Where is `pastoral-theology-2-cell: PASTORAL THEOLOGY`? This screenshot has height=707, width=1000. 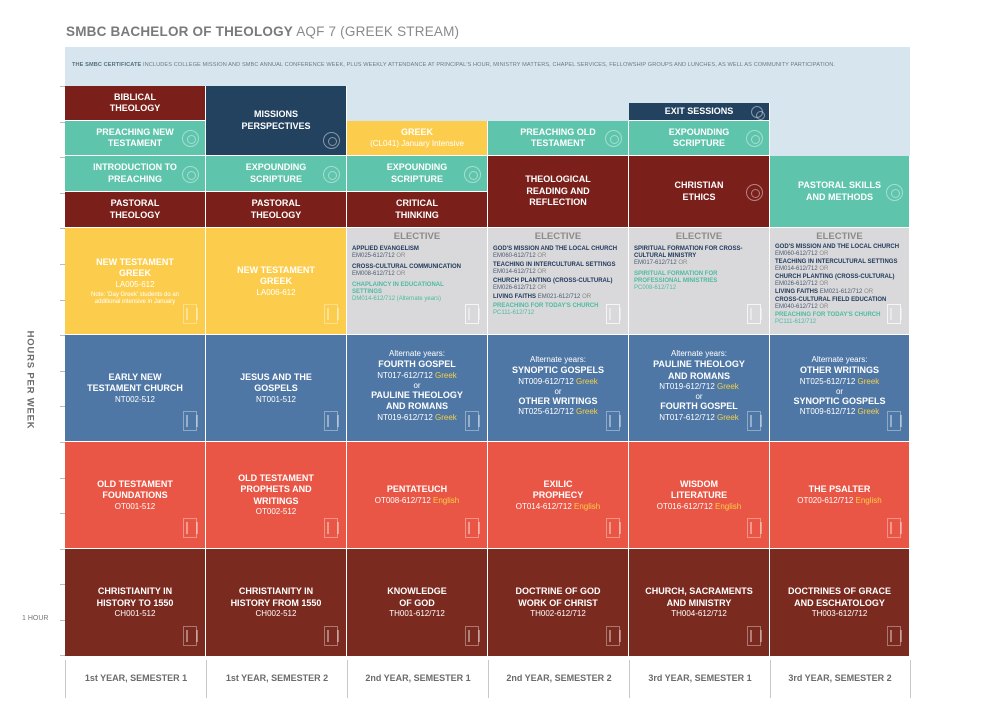
pastoral-theology-2-cell: PASTORAL THEOLOGY is located at coordinates (276, 210).